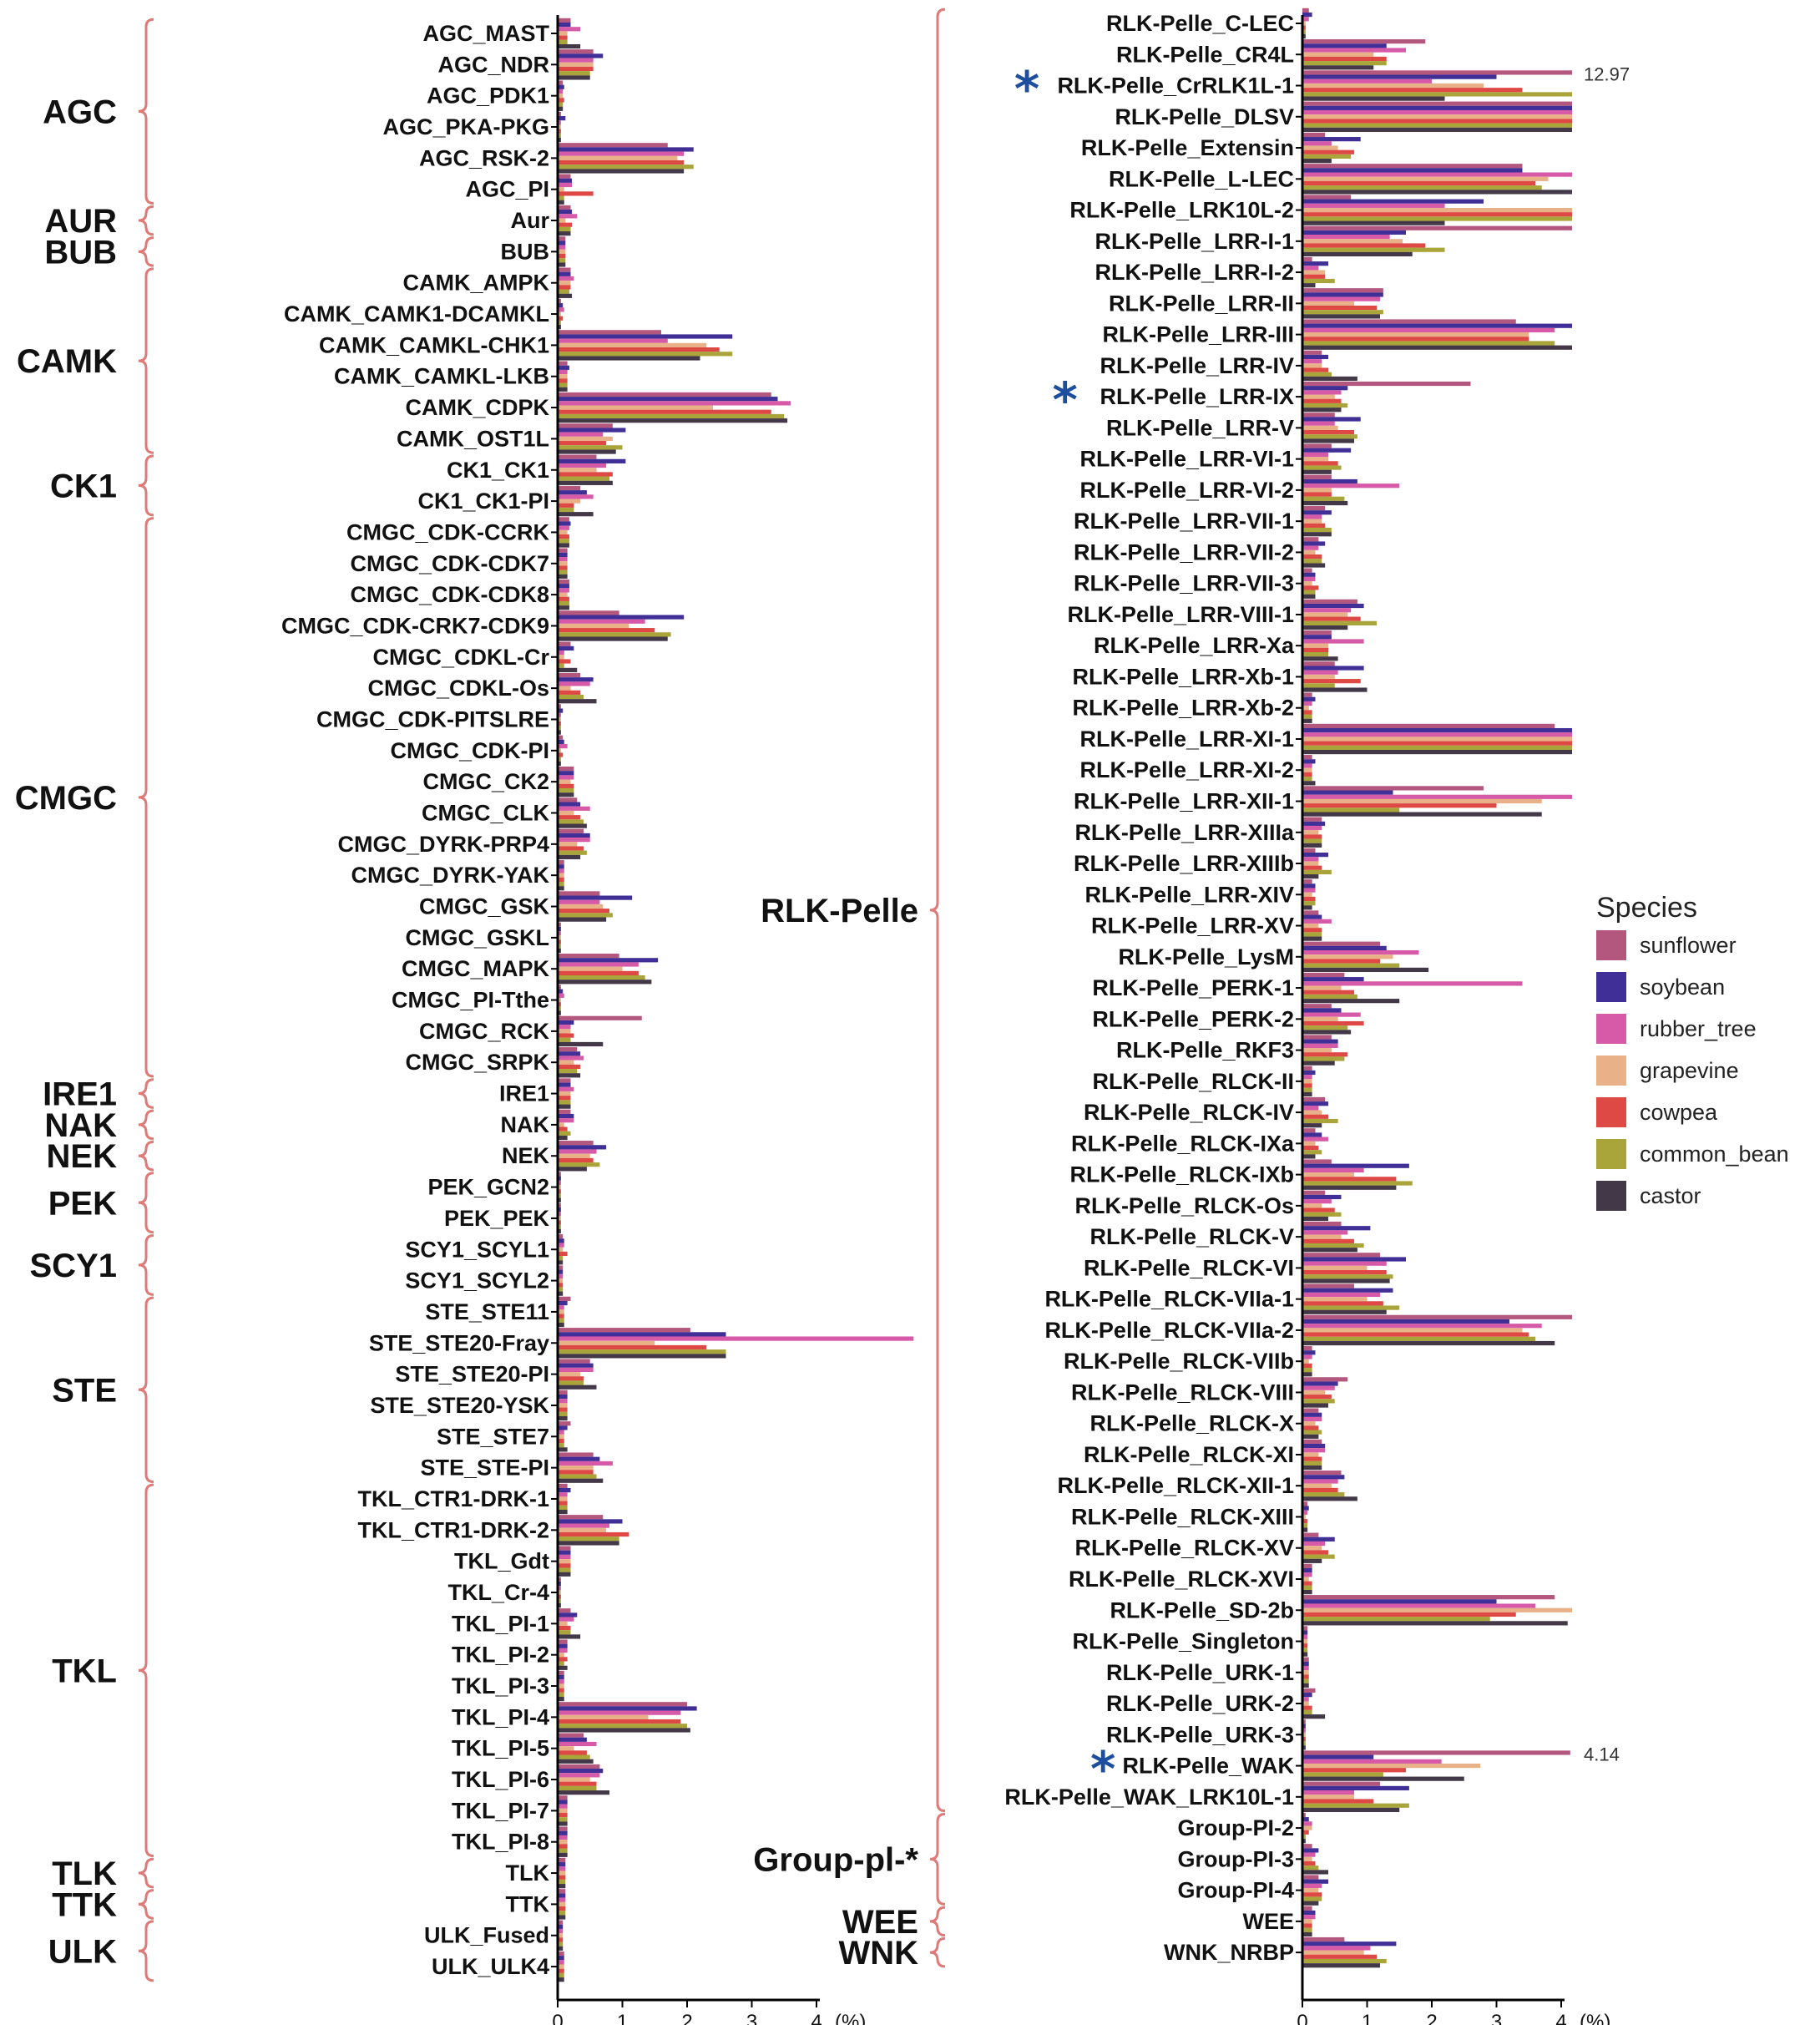 The height and width of the screenshot is (2025, 1820). What do you see at coordinates (568, 216) in the screenshot?
I see `bar-aur-rubber_tree` at bounding box center [568, 216].